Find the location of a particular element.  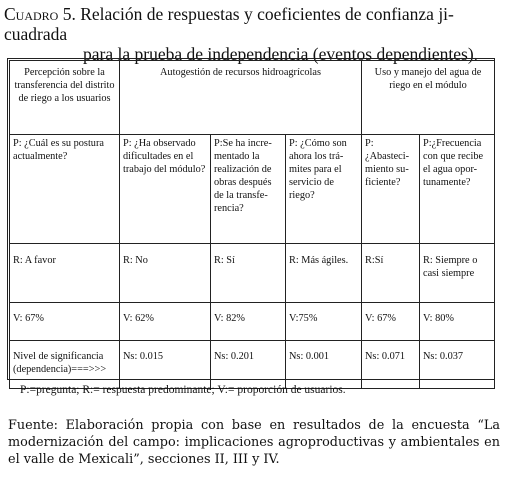

response-cell: R: No is located at coordinates (165, 273).